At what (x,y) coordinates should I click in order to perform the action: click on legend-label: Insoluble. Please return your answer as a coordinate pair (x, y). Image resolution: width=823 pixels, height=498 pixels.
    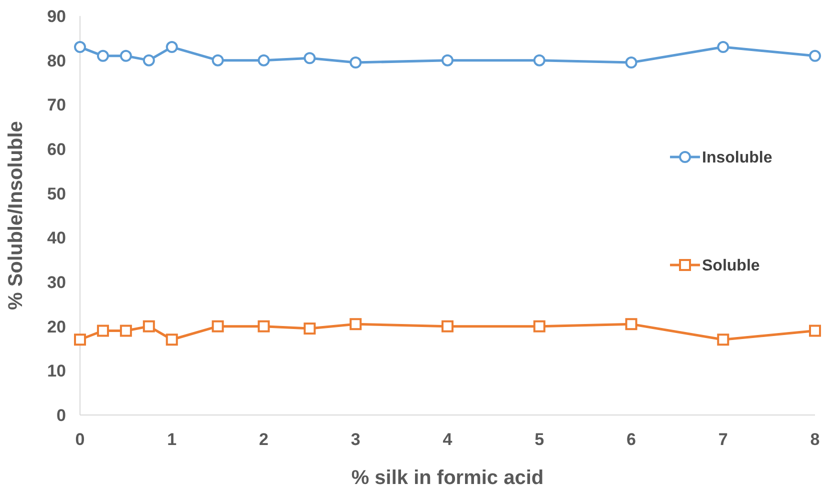
    Looking at the image, I should click on (737, 158).